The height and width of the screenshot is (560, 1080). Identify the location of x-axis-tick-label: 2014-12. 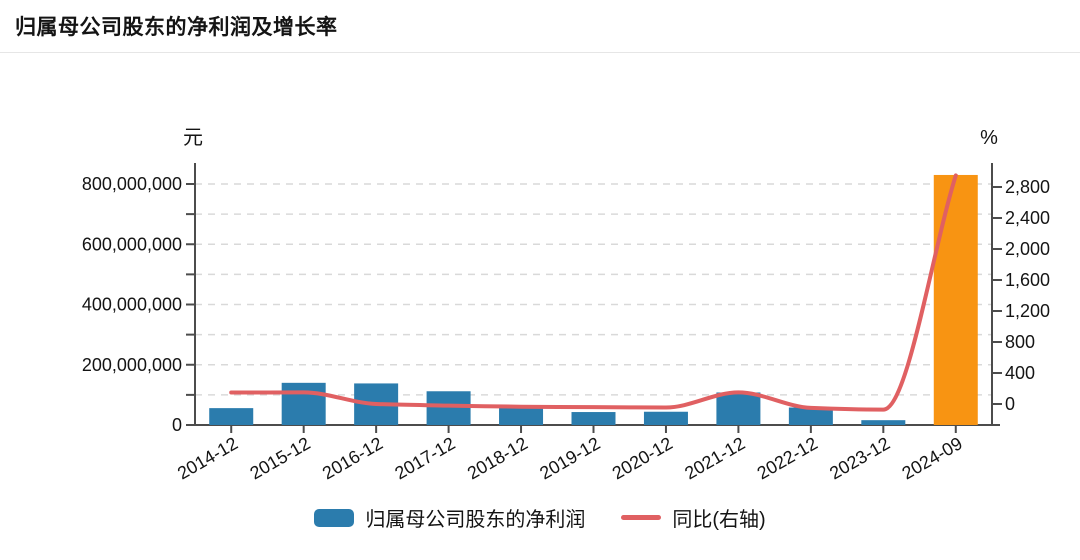
(207, 458).